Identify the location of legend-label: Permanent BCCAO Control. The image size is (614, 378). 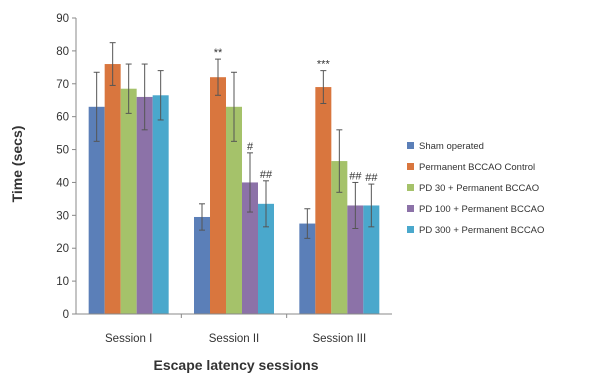
(477, 167).